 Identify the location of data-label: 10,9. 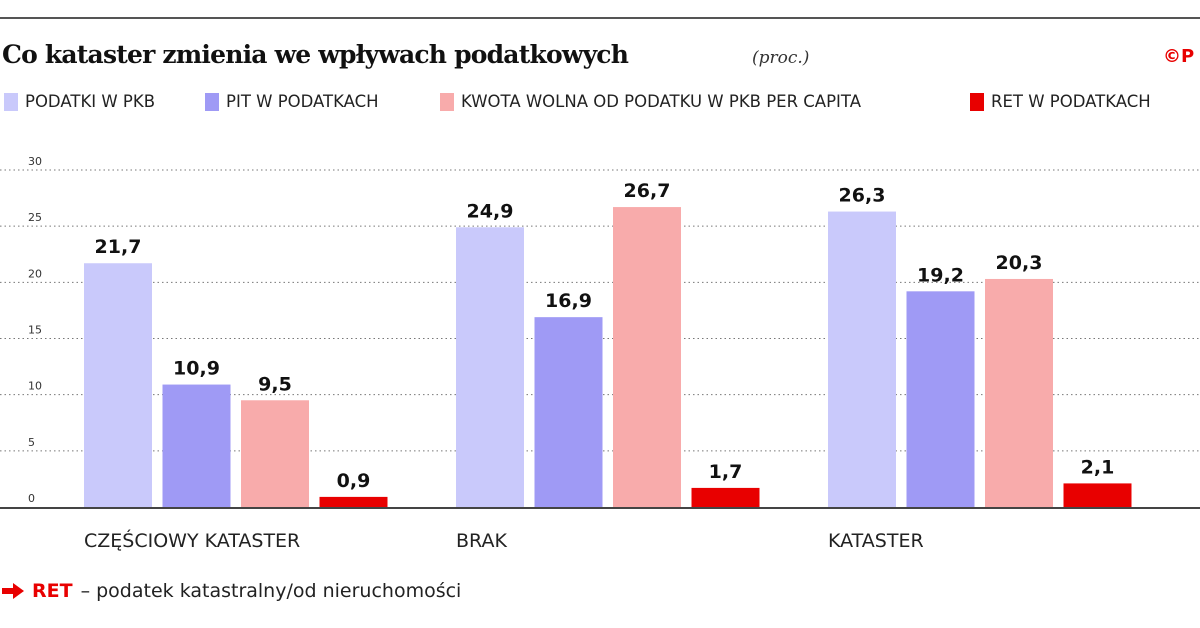
(196, 369).